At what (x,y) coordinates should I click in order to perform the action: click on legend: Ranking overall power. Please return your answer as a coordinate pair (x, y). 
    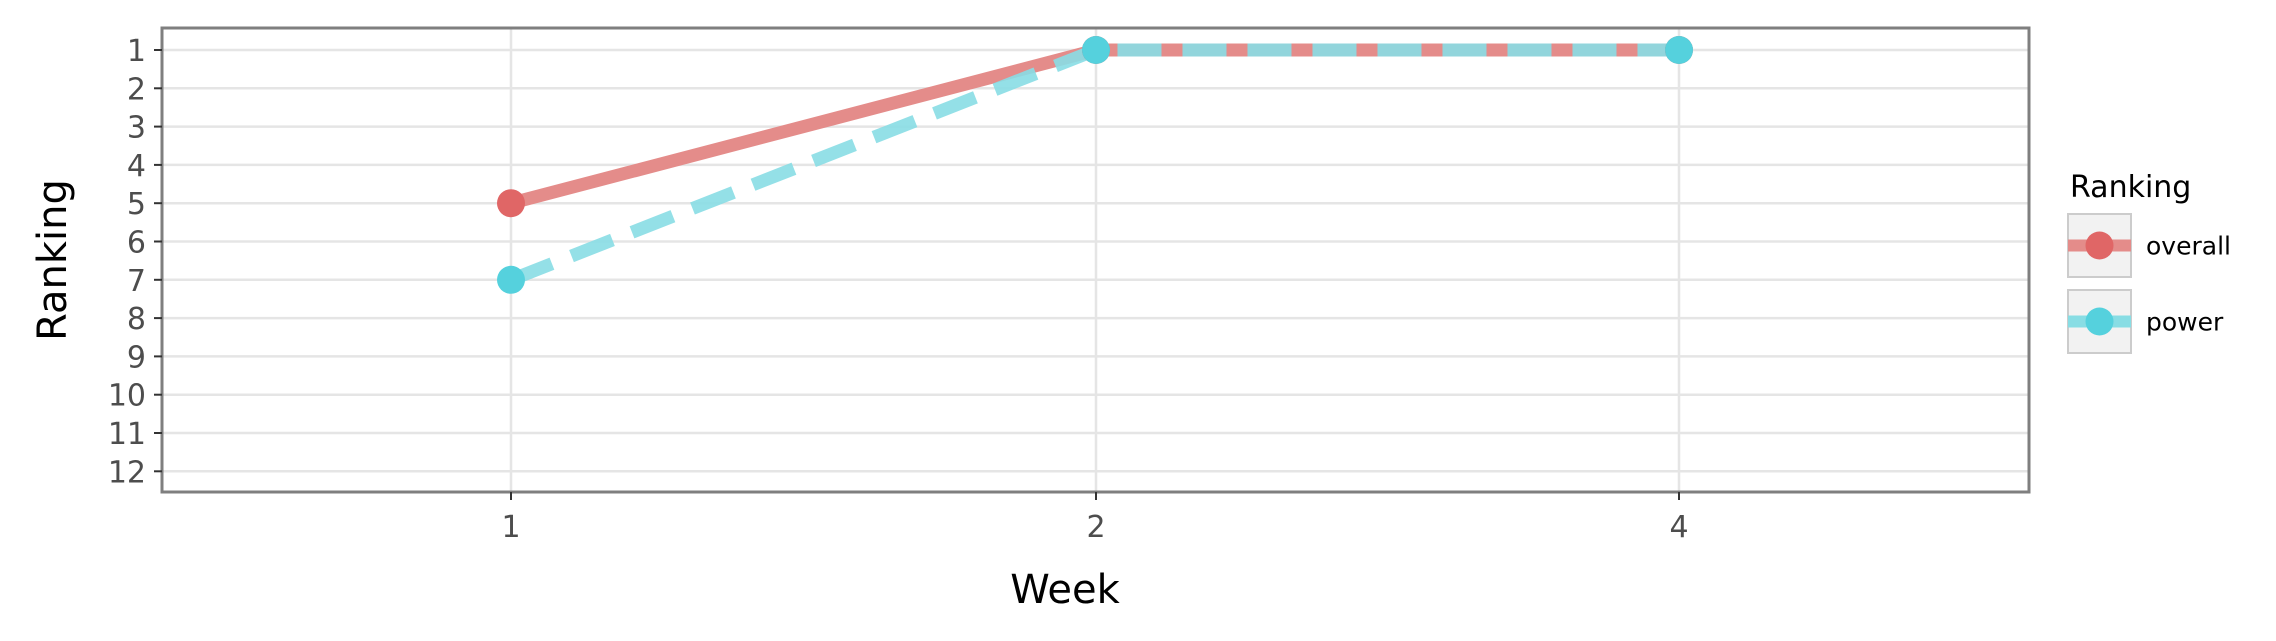
    Looking at the image, I should click on (2149, 262).